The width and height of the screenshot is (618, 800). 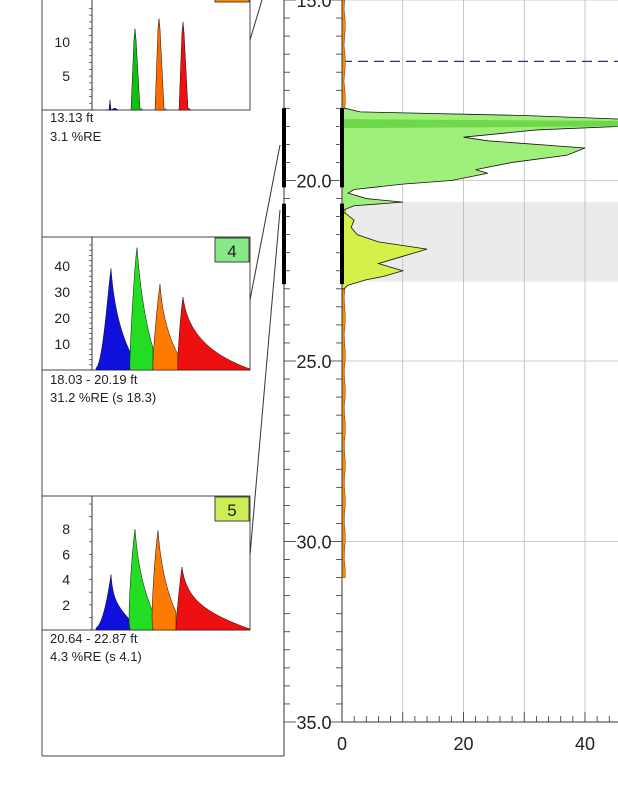 I want to click on panel-4-re: 31.2 %RE (s 18.3), so click(x=103, y=397).